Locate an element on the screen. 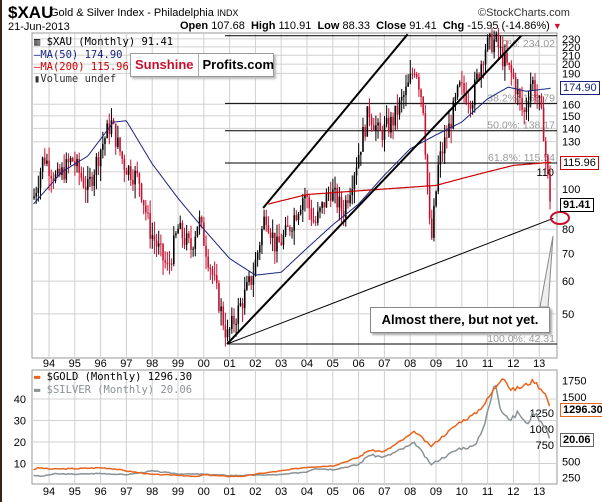  fibonacci-label: 50.0%: 138.17 is located at coordinates (521, 126).